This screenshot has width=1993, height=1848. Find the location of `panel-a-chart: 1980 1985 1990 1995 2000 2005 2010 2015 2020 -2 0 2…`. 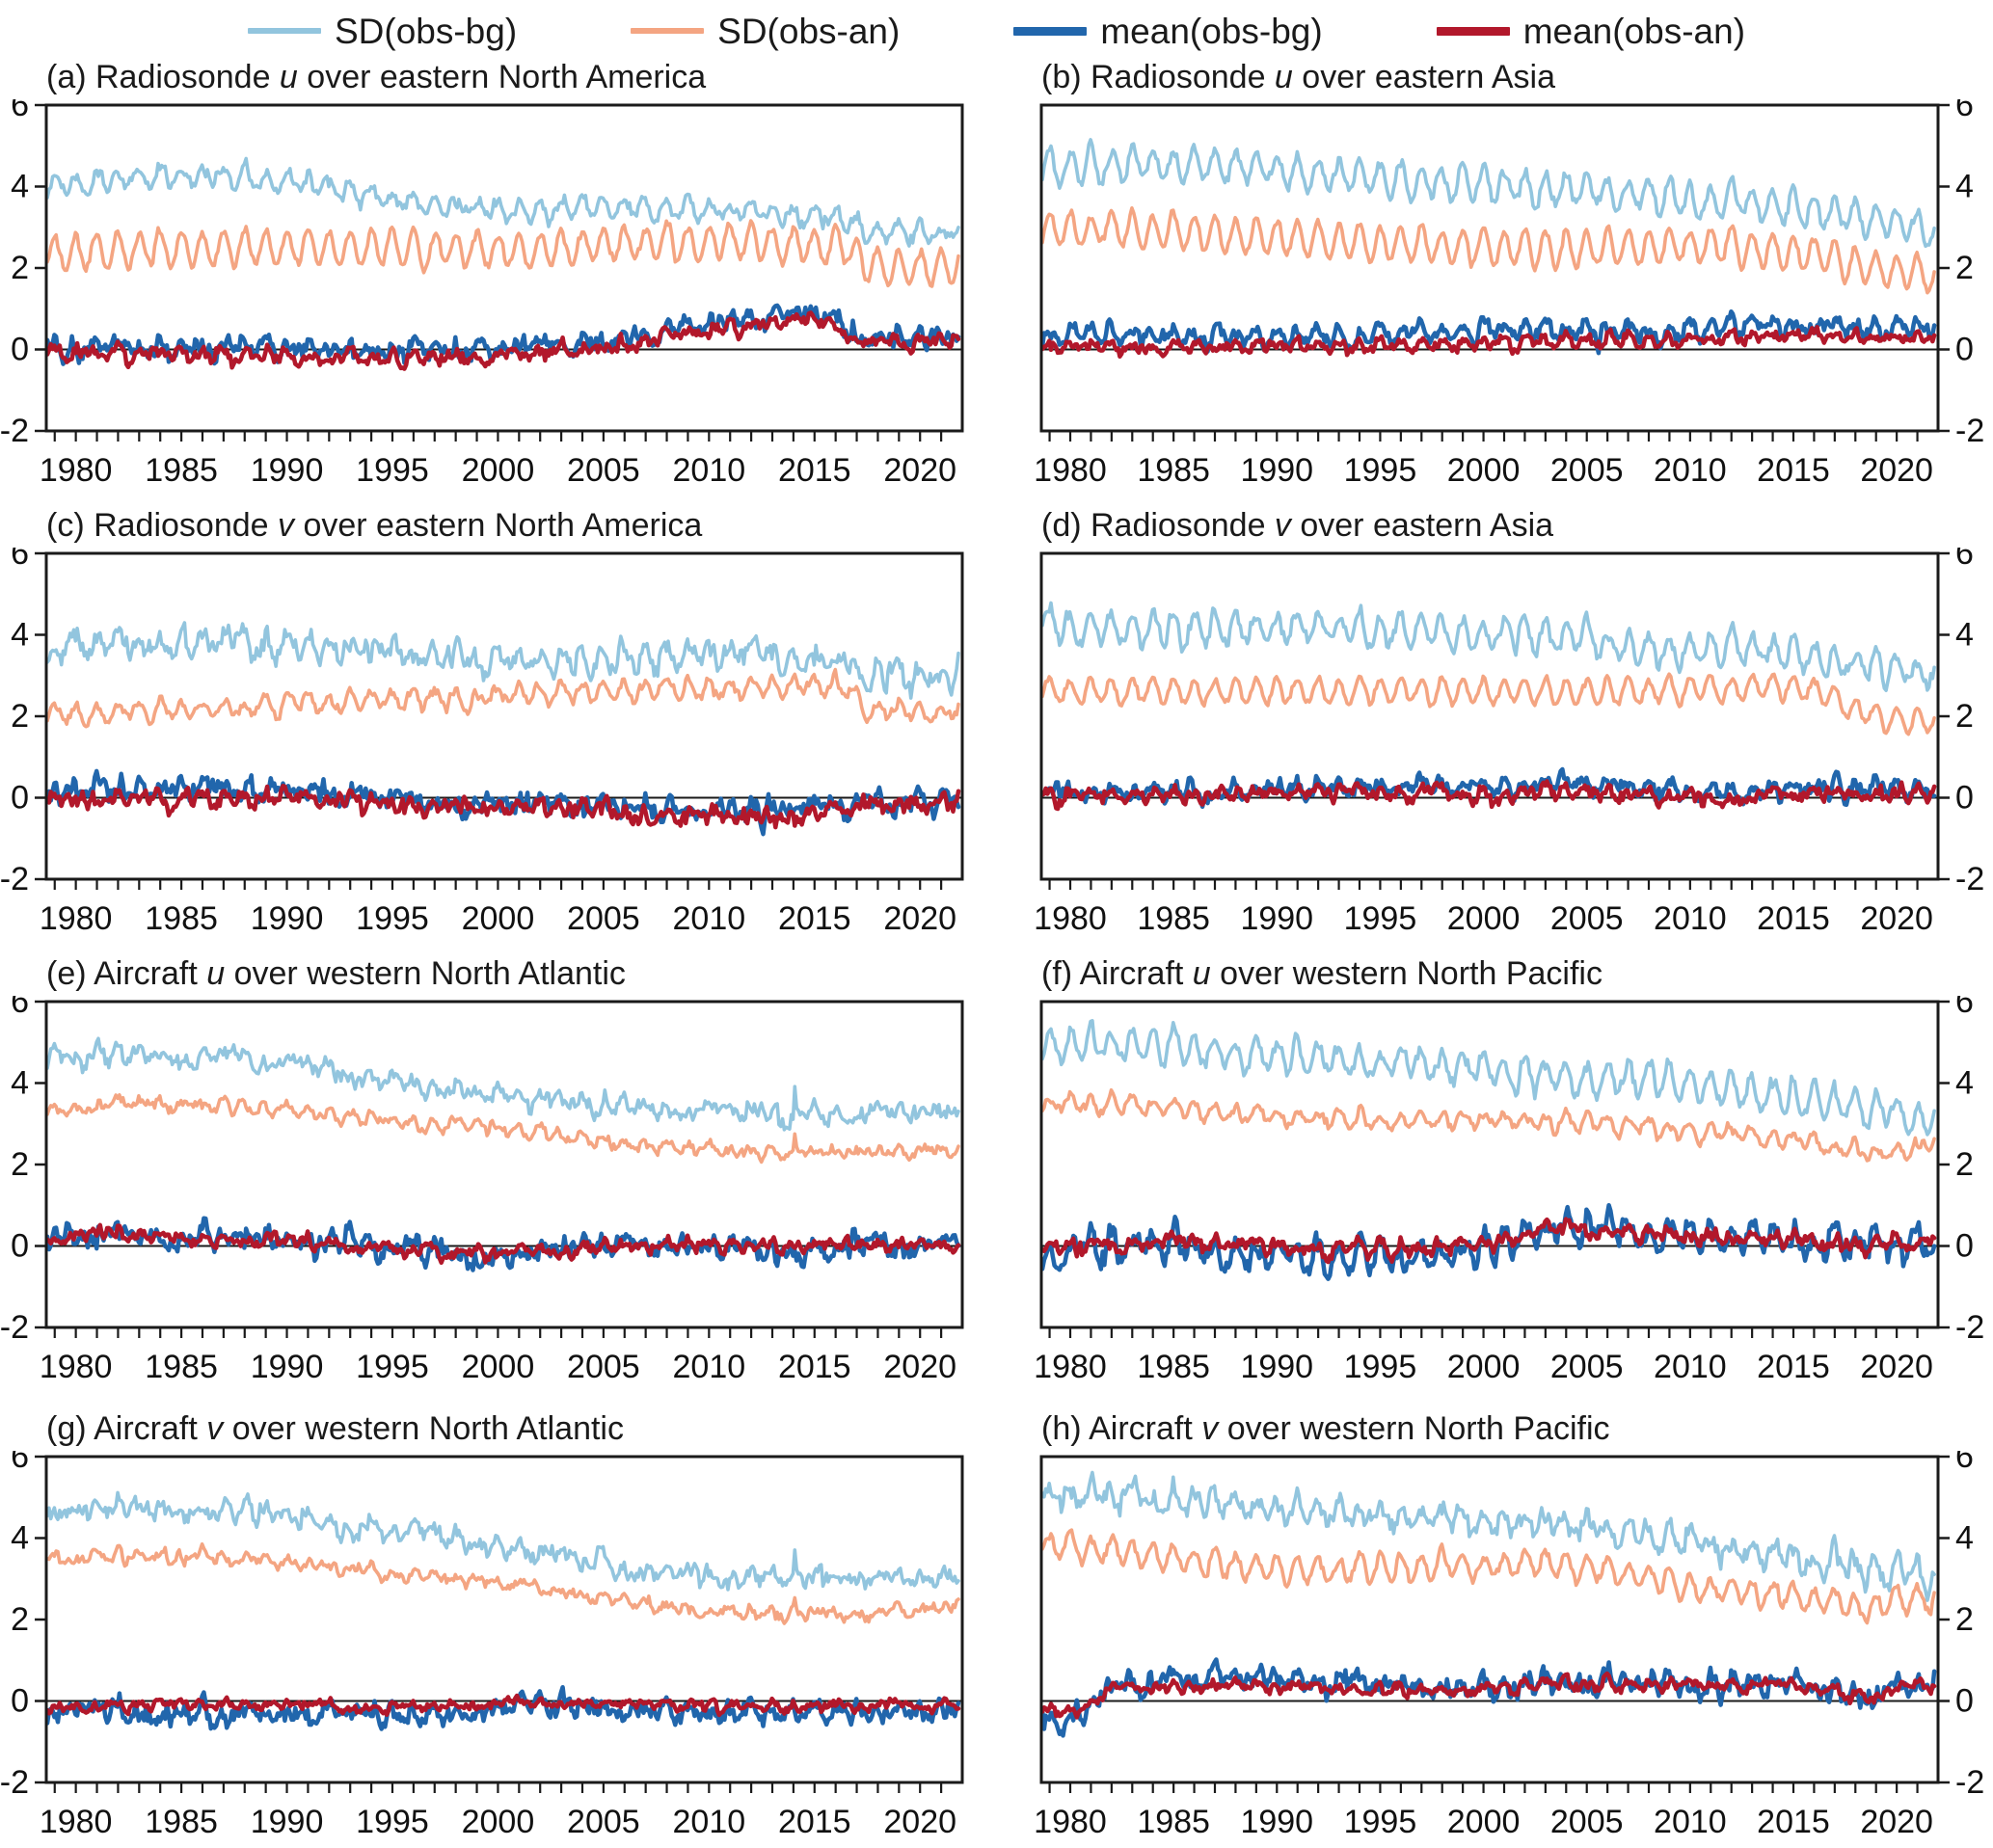

panel-a-chart: 1980 1985 1990 1995 2000 2005 2010 2015 2020 -2 0 2… is located at coordinates (482, 294).